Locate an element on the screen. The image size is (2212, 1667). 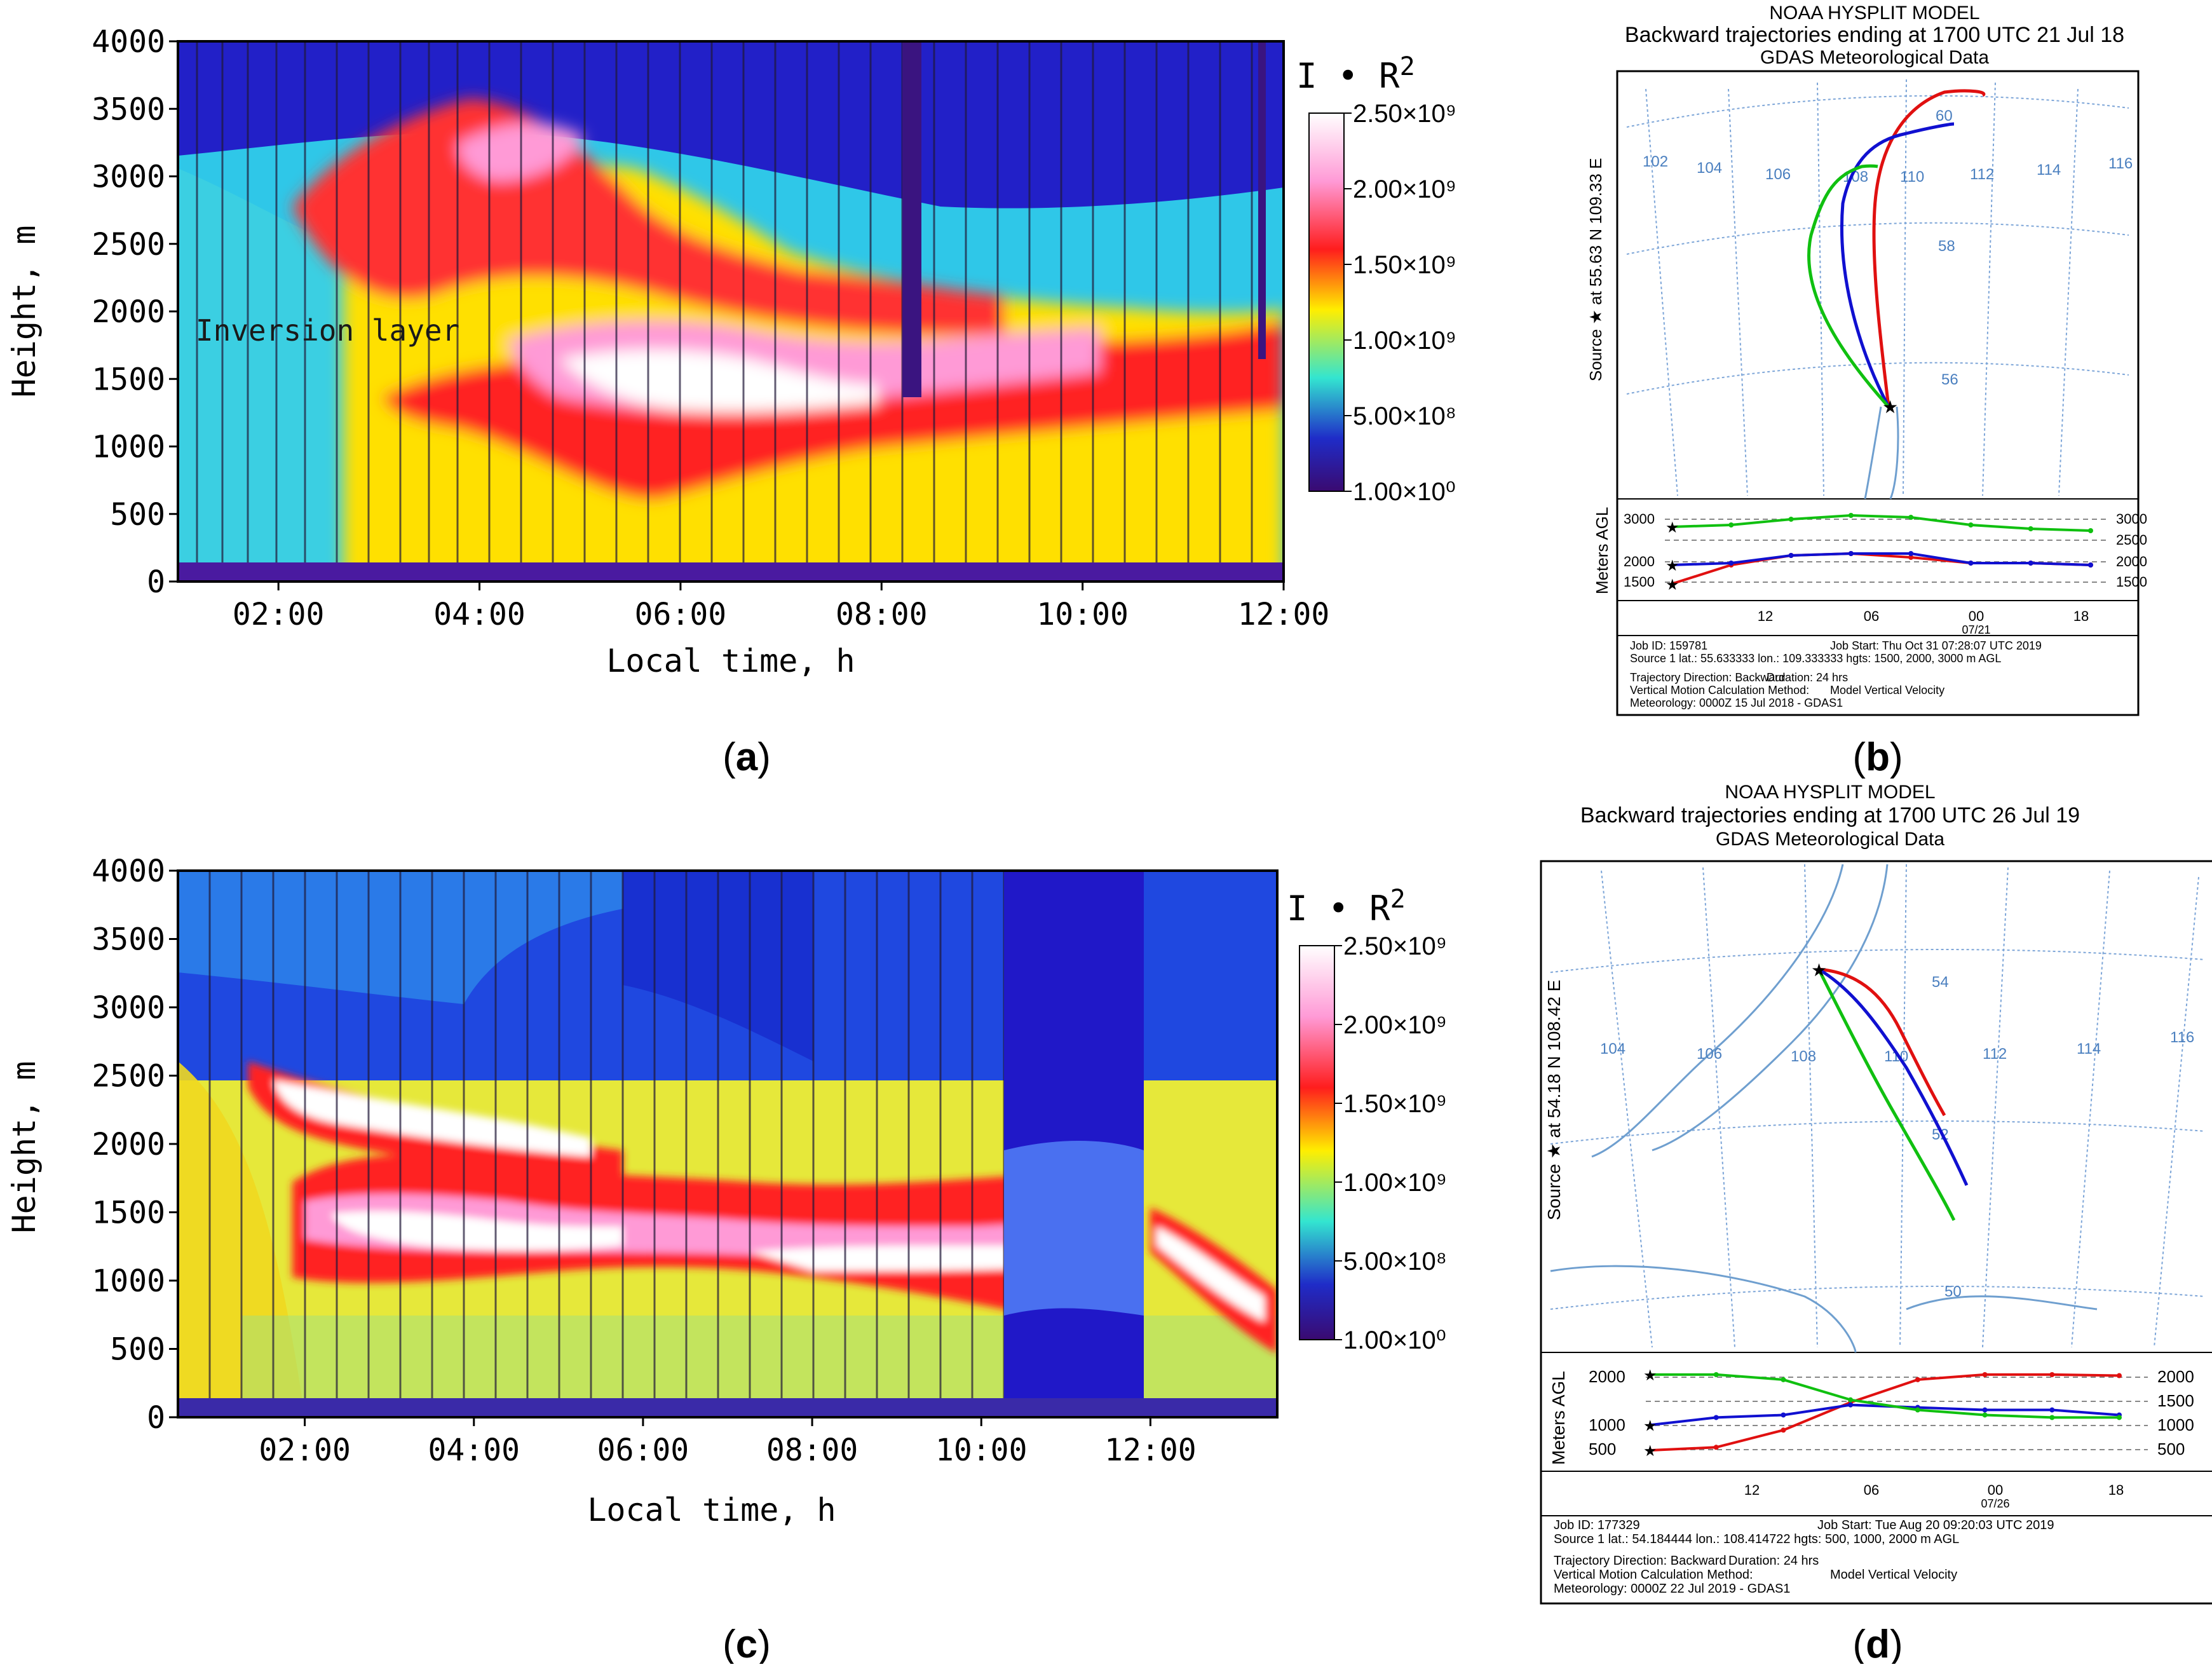
a-ytick-label: 0 is located at coordinates (156, 582).